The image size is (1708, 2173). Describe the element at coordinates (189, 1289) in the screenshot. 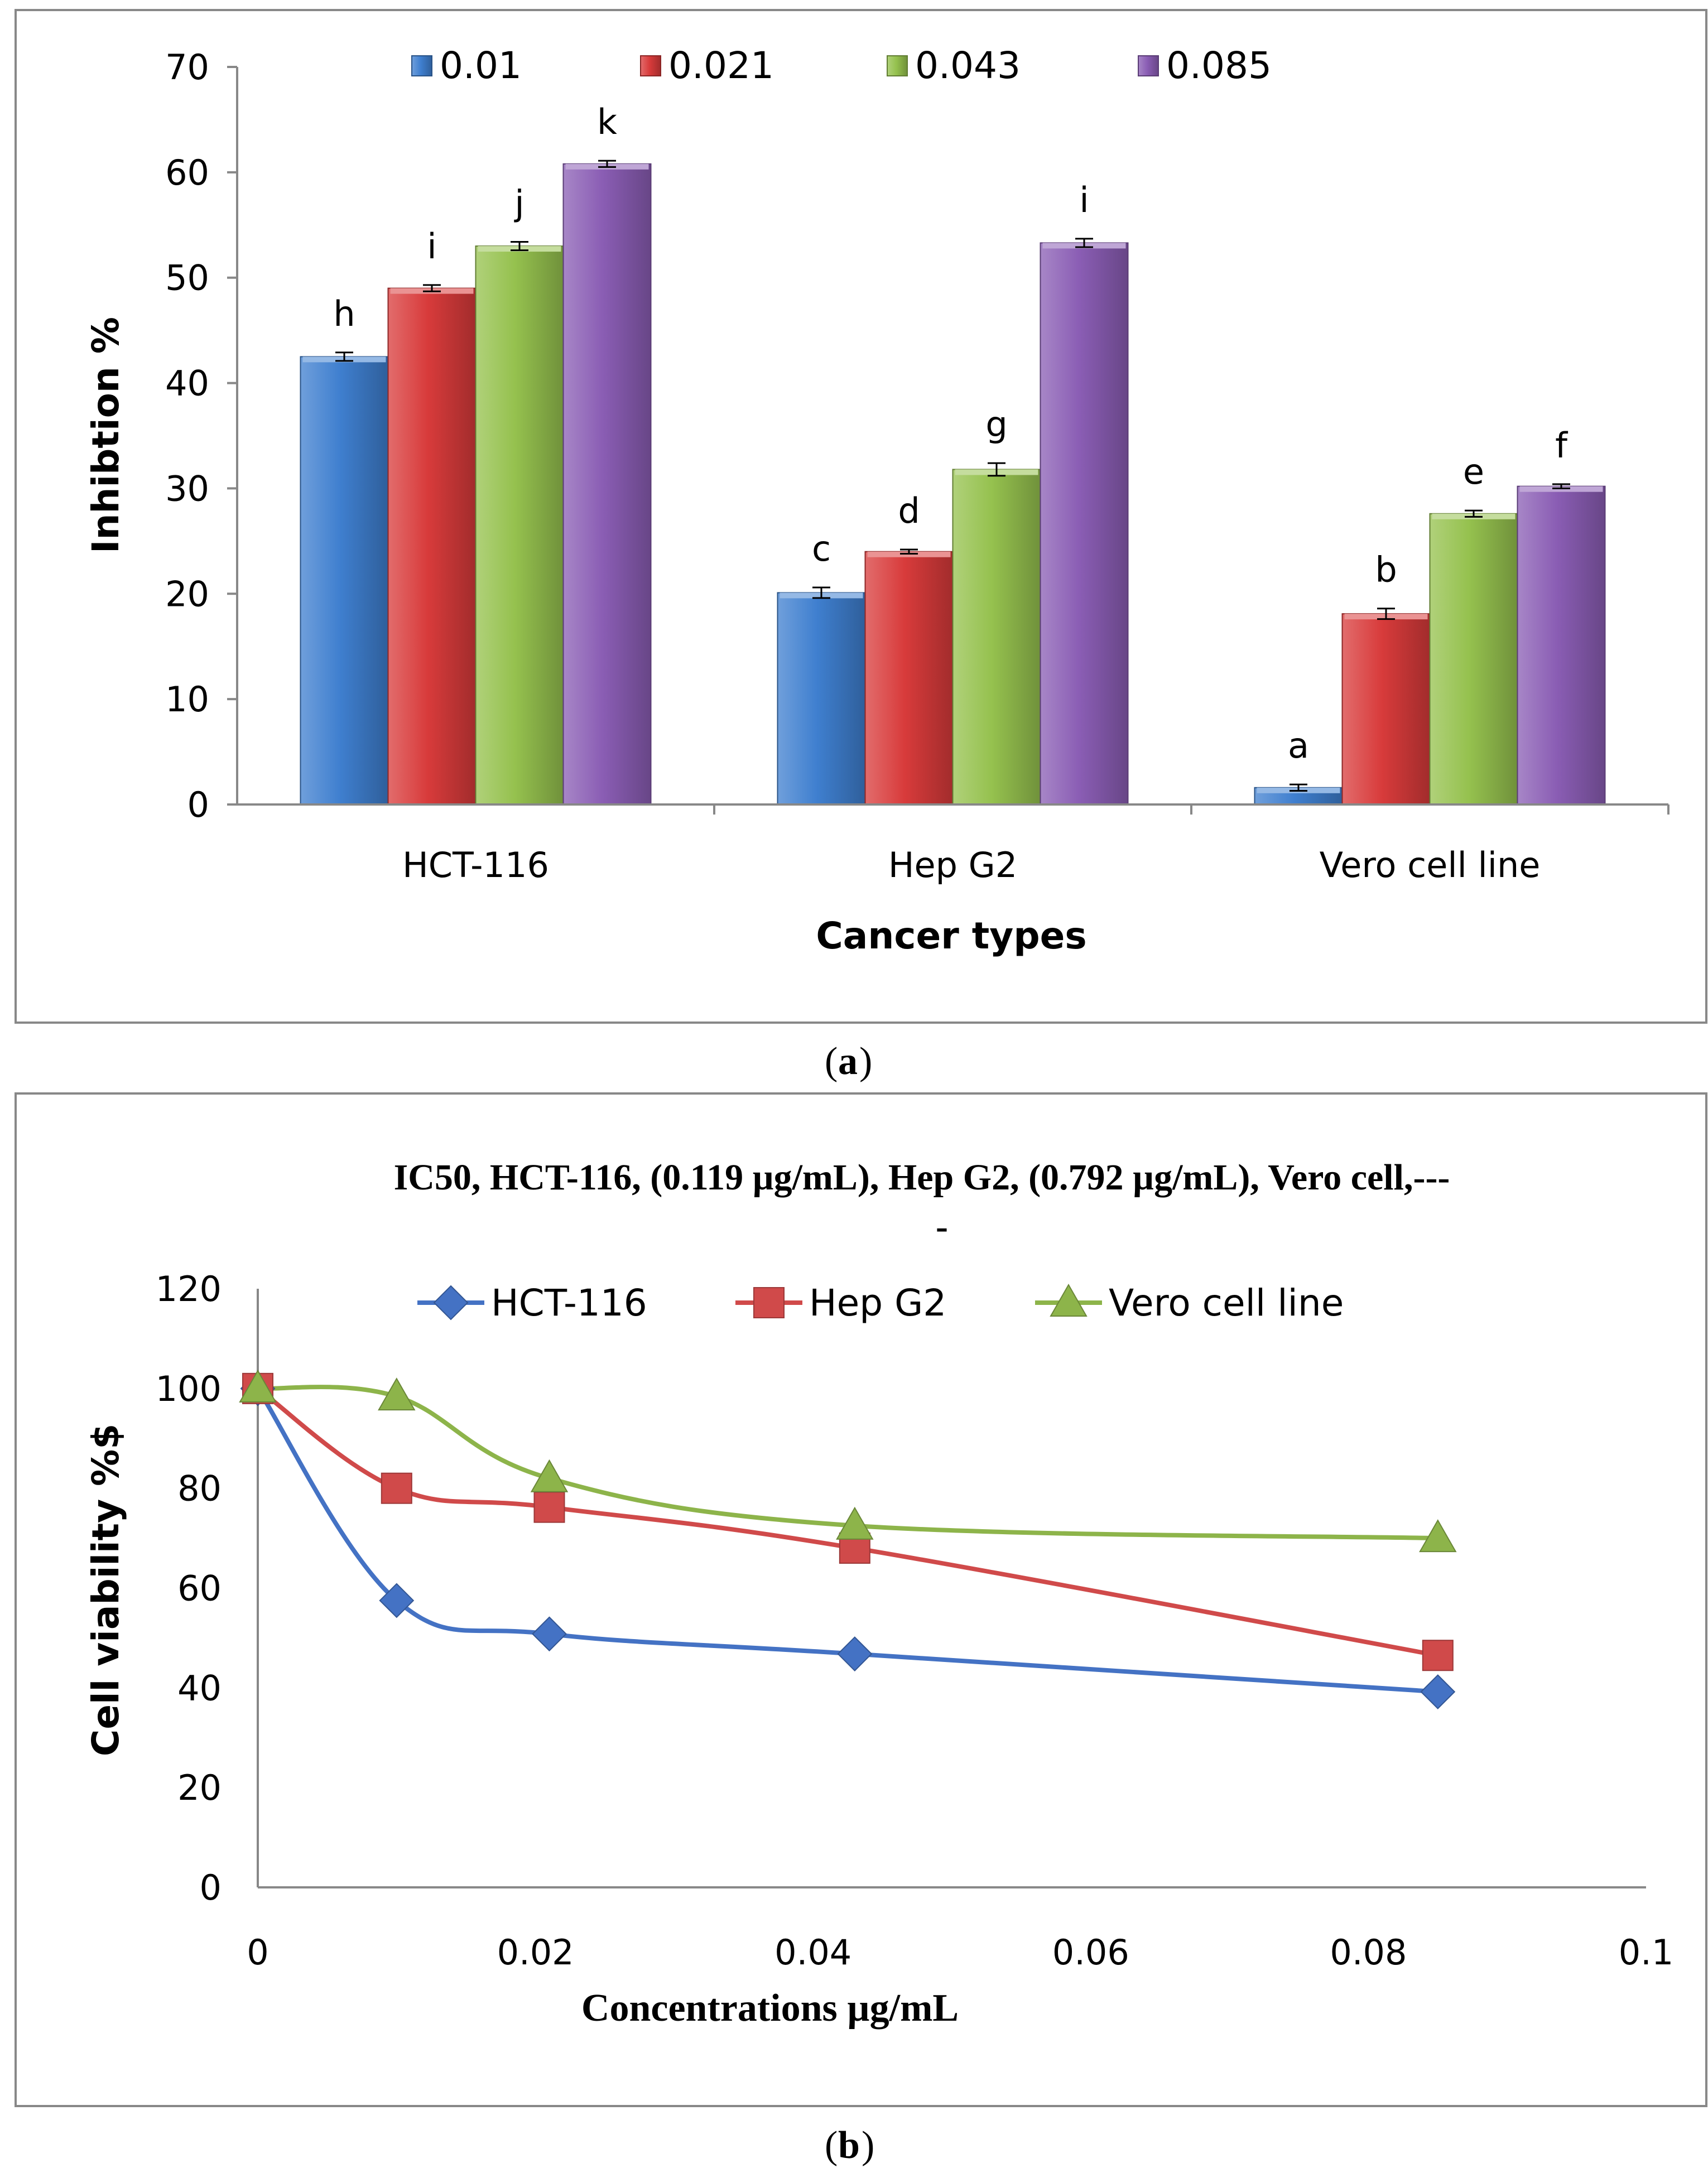

I see `y-tick-label: 120` at that location.